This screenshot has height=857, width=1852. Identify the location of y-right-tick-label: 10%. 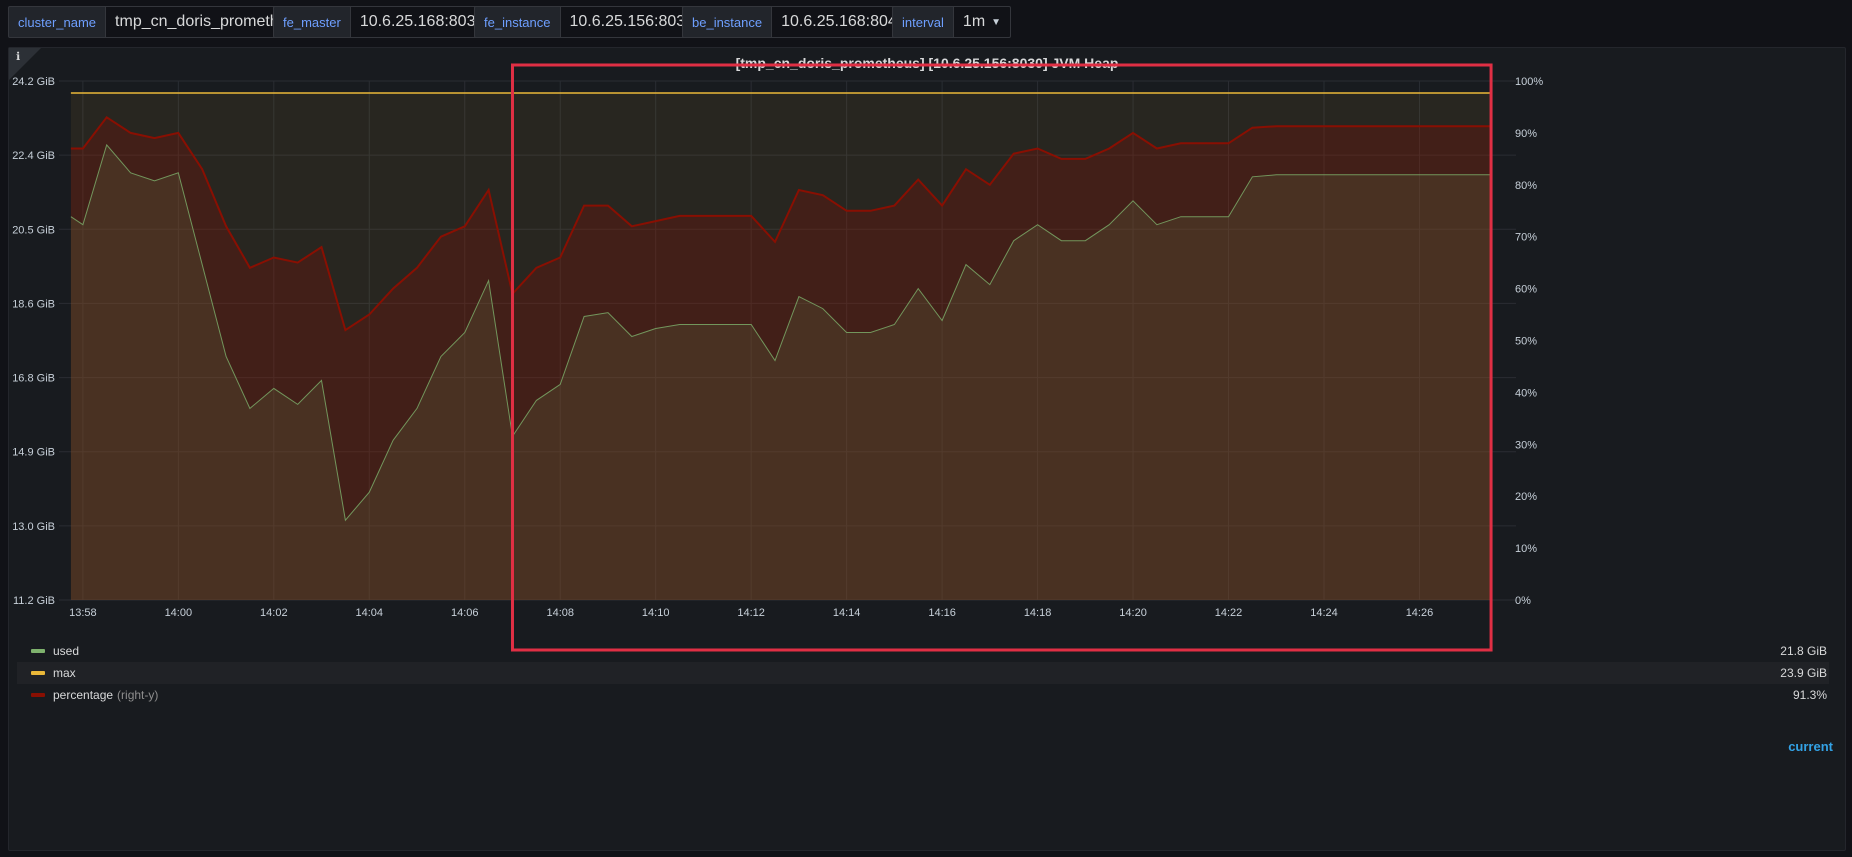
(1526, 549).